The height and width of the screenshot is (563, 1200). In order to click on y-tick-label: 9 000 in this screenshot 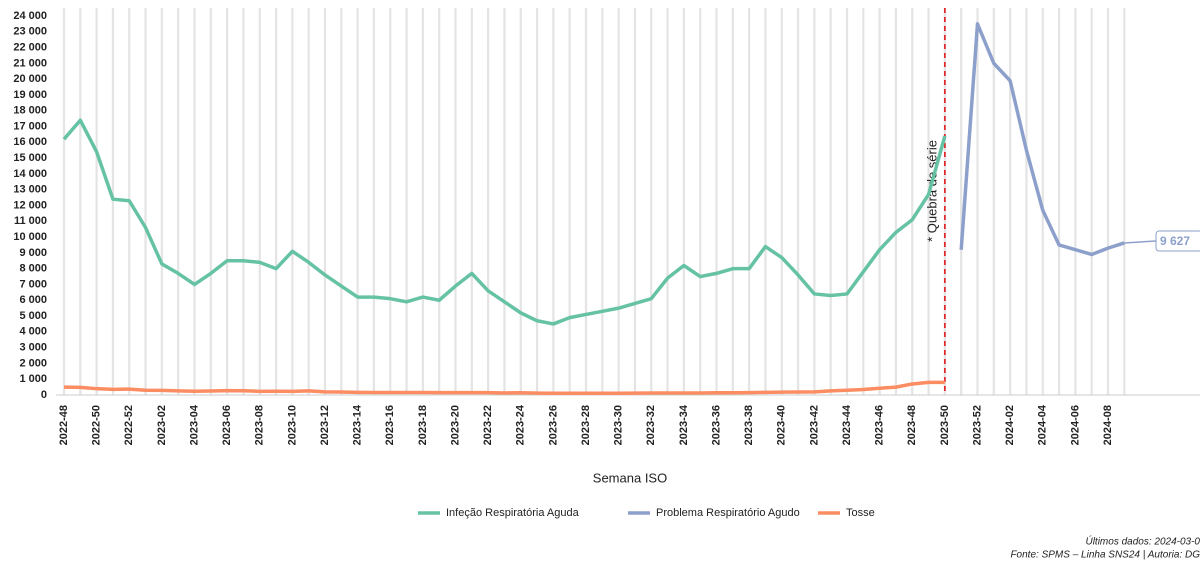, I will do `click(33, 253)`.